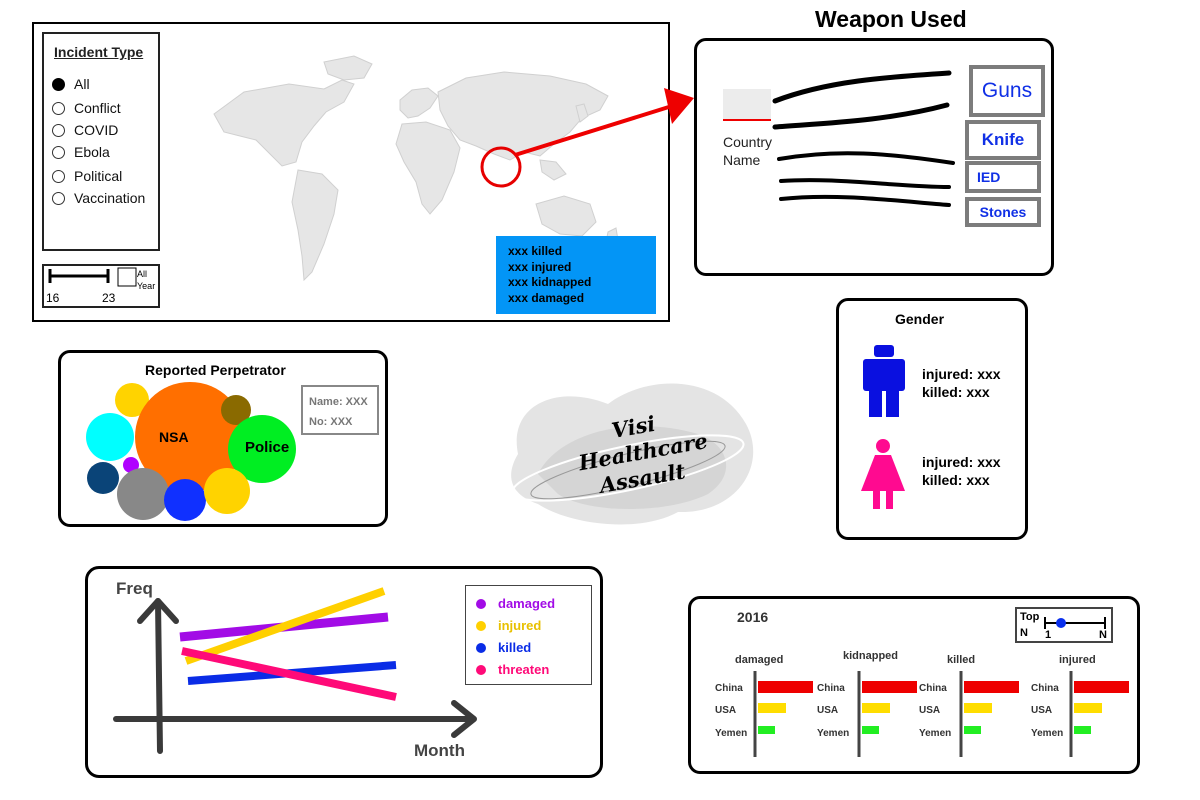  I want to click on legend-label: damaged, so click(527, 603).